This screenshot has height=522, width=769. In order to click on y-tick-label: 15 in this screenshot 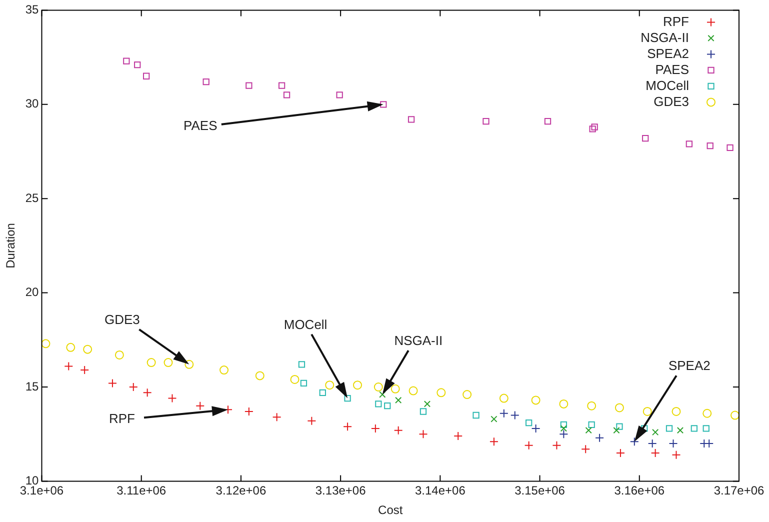, I will do `click(32, 386)`.